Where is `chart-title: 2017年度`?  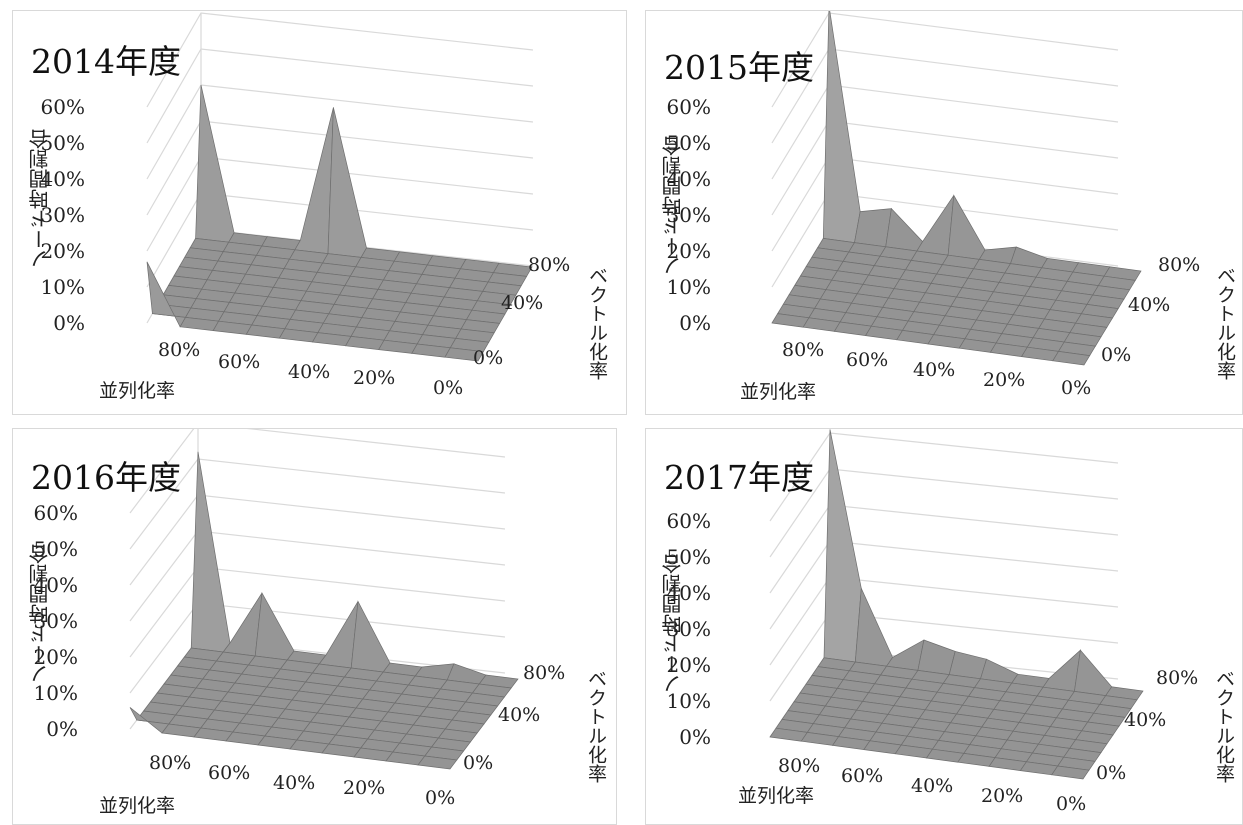 chart-title: 2017年度 is located at coordinates (739, 477).